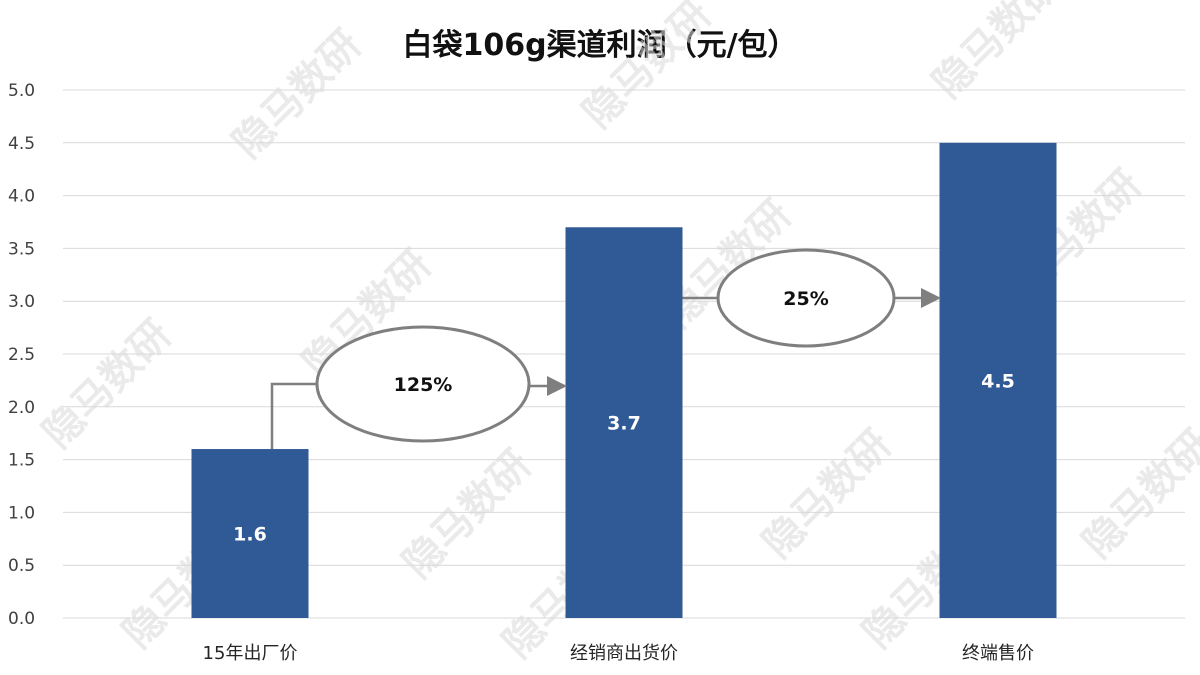 Image resolution: width=1200 pixels, height=675 pixels. Describe the element at coordinates (21, 144) in the screenshot. I see `y-tick-label: 4.5` at that location.